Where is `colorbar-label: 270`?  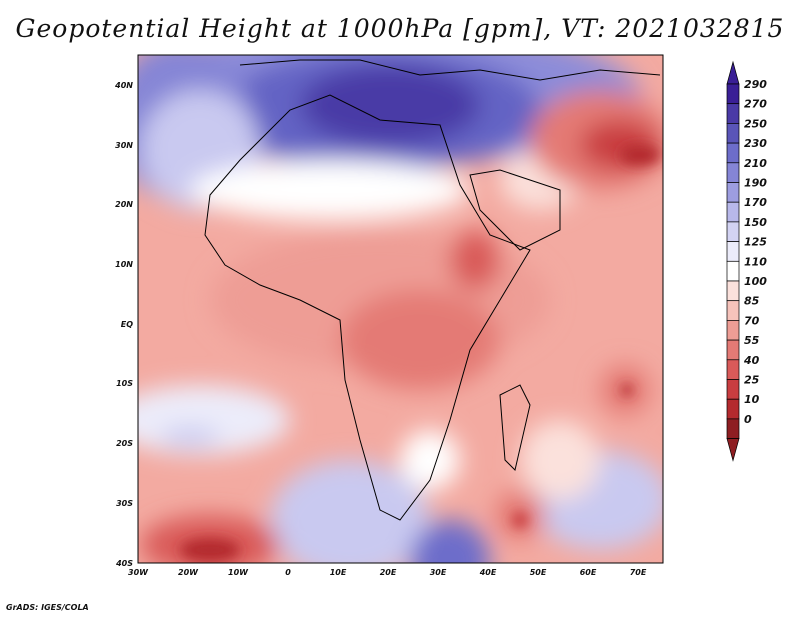 colorbar-label: 270 is located at coordinates (755, 104).